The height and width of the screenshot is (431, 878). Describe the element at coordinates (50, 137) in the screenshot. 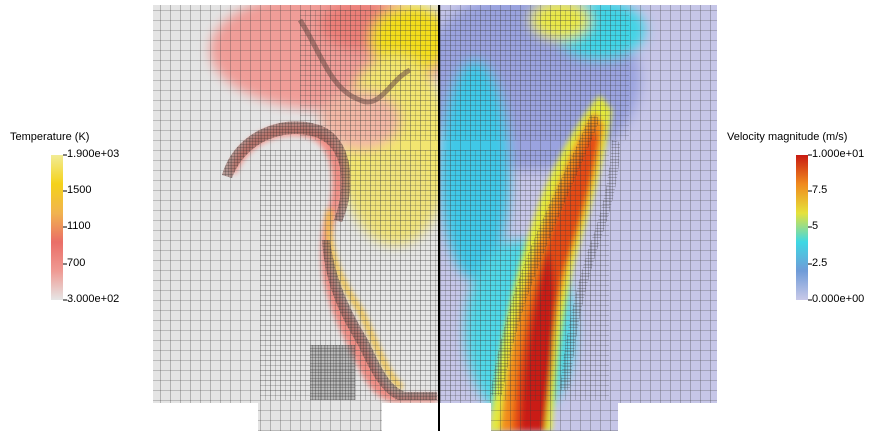

I see `temperature-colorbar-title: Temperature (K)` at that location.